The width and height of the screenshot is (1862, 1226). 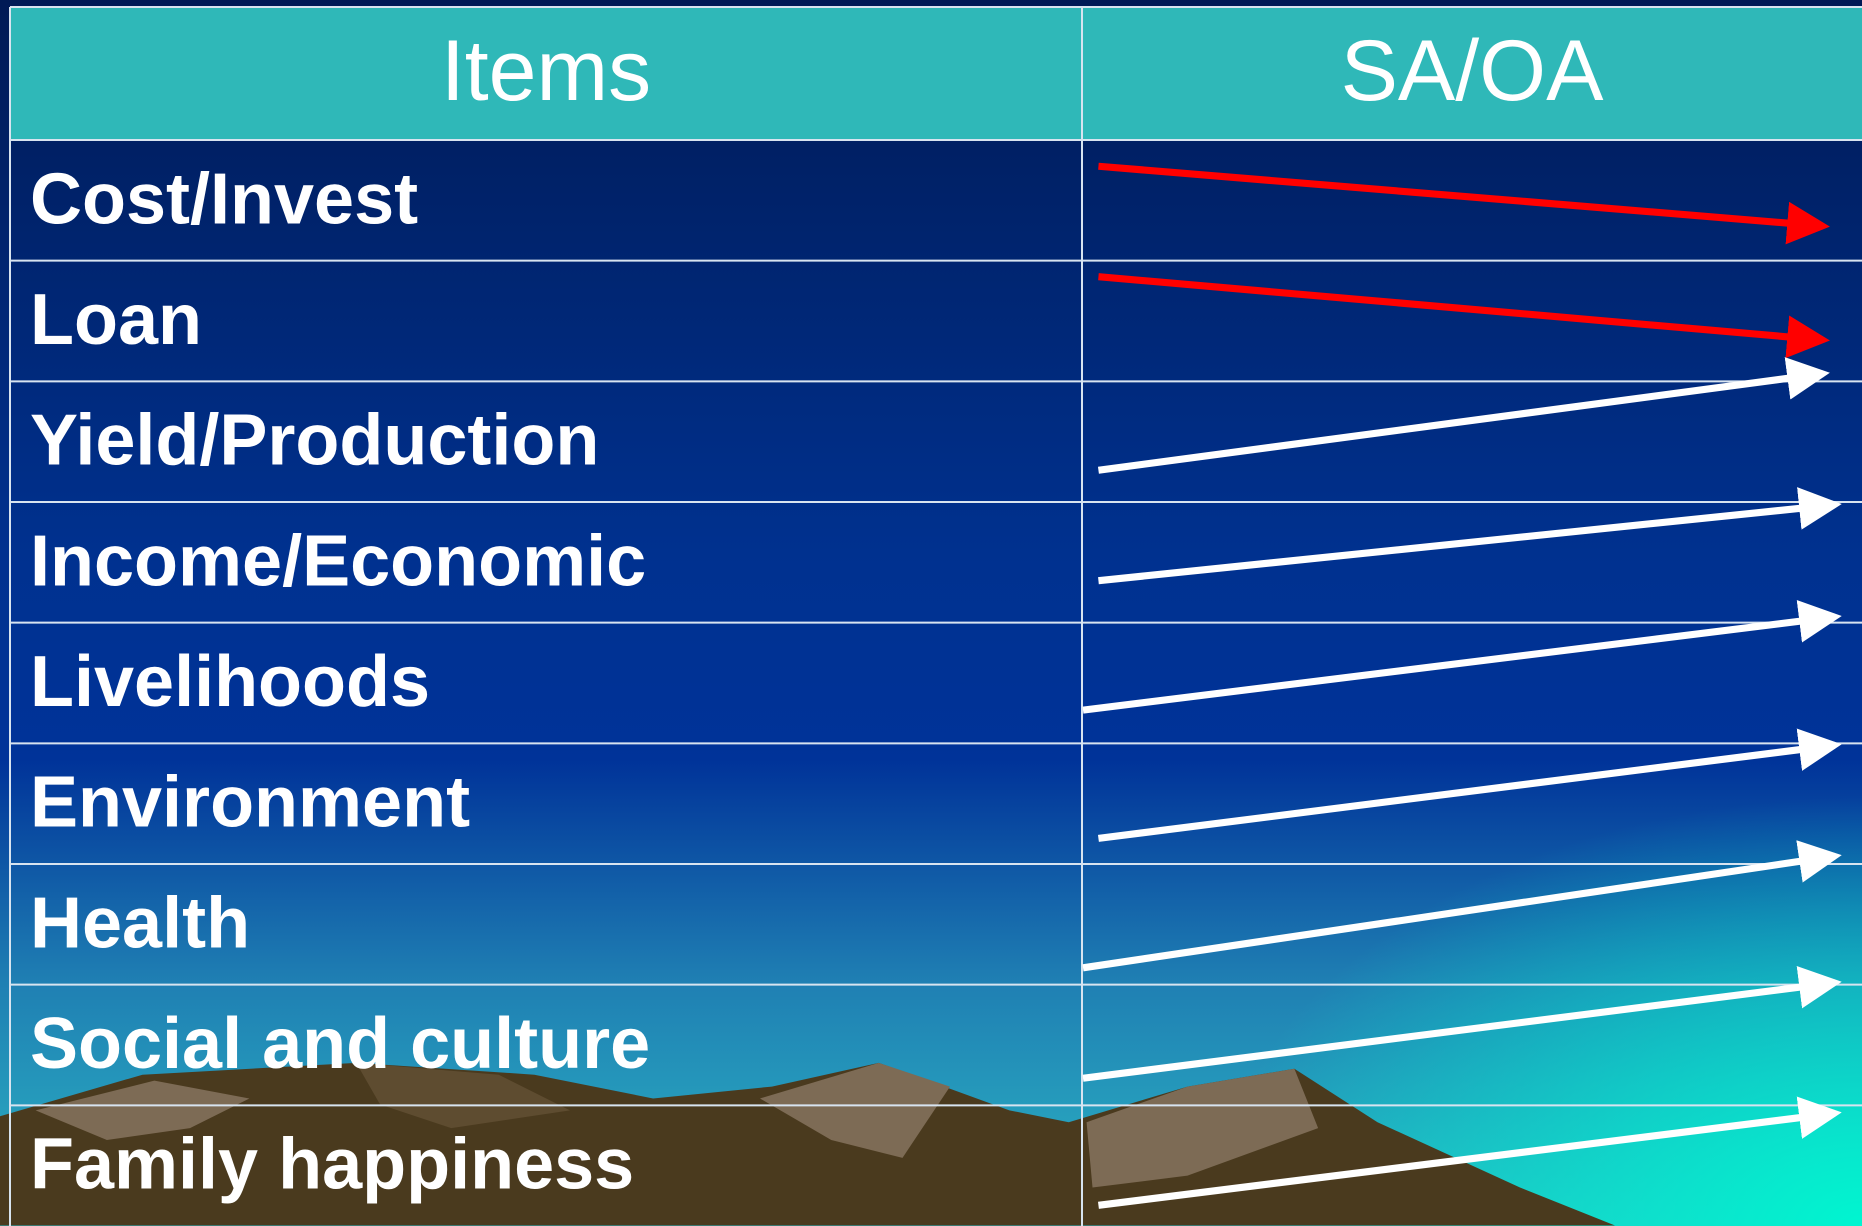 What do you see at coordinates (1473, 71) in the screenshot?
I see `column-header: SA/OA` at bounding box center [1473, 71].